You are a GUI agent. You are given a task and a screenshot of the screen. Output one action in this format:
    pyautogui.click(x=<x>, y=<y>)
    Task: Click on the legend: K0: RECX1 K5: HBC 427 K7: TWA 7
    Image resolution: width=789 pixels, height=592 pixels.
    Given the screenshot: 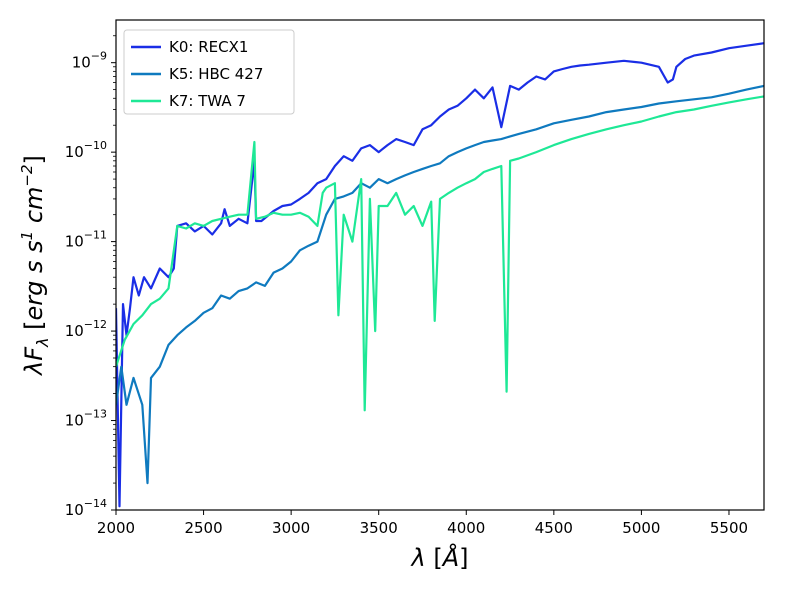 What is the action you would take?
    pyautogui.click(x=209, y=72)
    